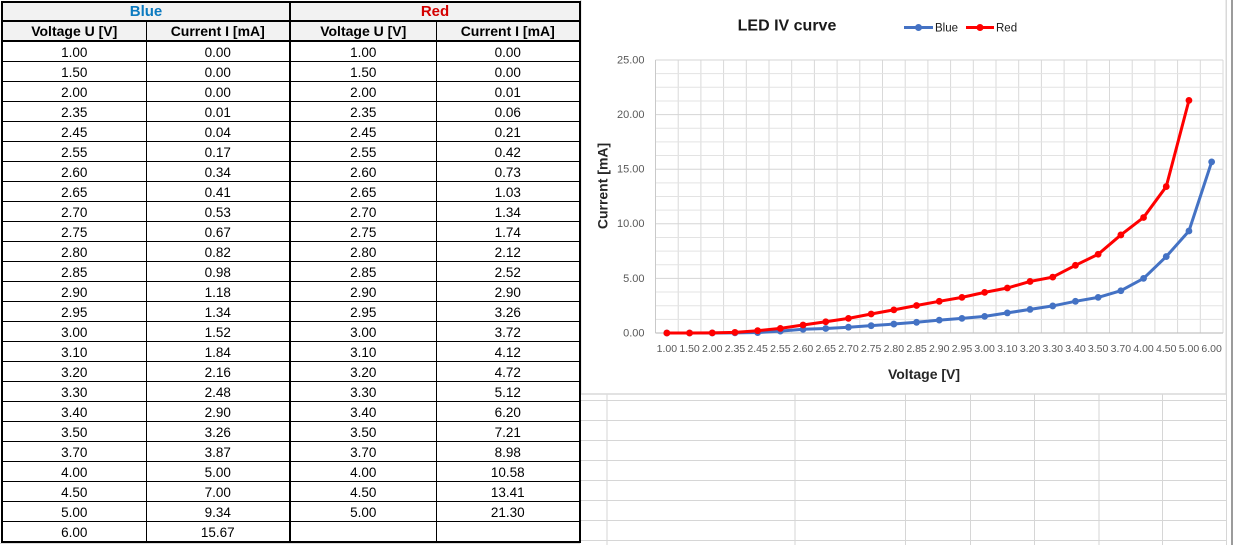 The image size is (1235, 545). I want to click on svg-text: 1.50, so click(689, 349).